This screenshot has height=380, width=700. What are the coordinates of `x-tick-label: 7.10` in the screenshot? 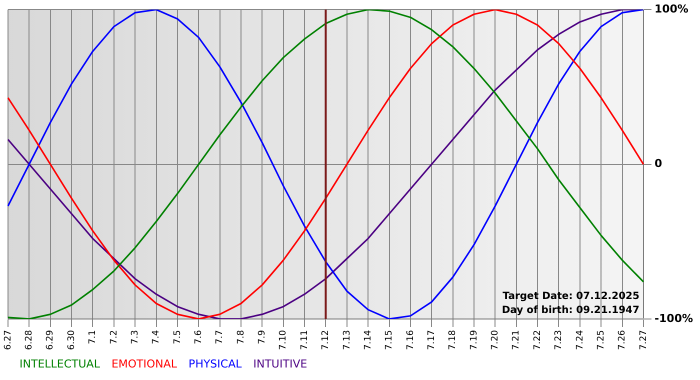 It's located at (283, 340).